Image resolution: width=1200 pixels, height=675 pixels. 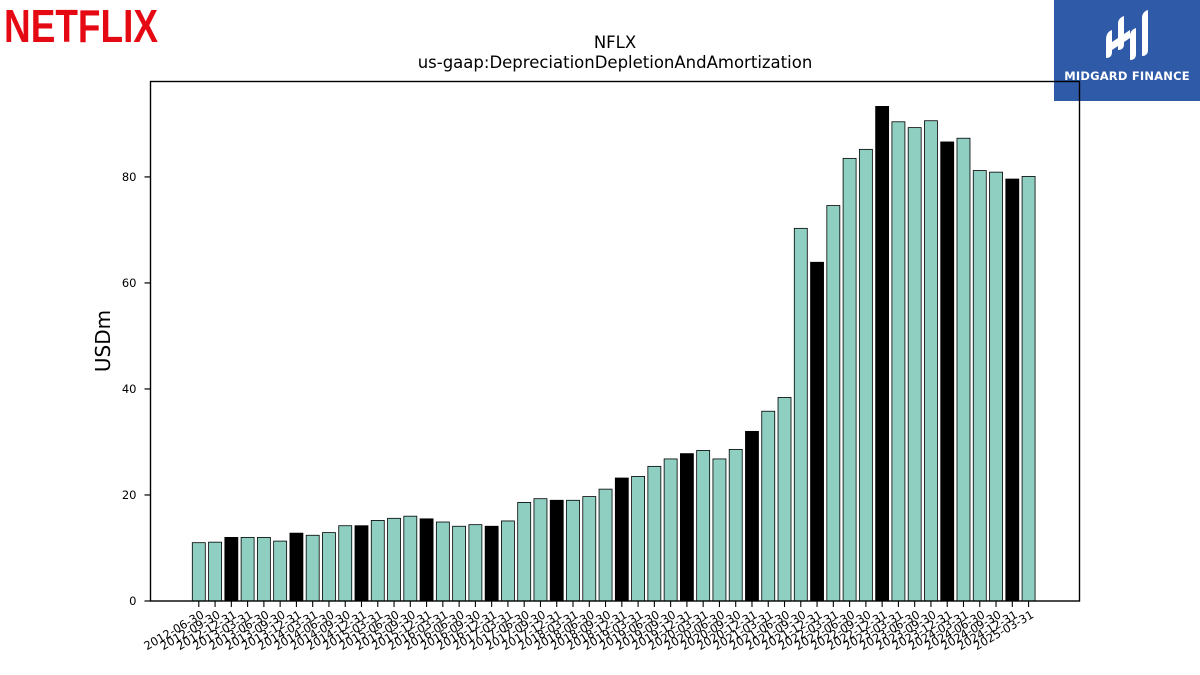 What do you see at coordinates (129, 495) in the screenshot?
I see `y-tick-label: 20` at bounding box center [129, 495].